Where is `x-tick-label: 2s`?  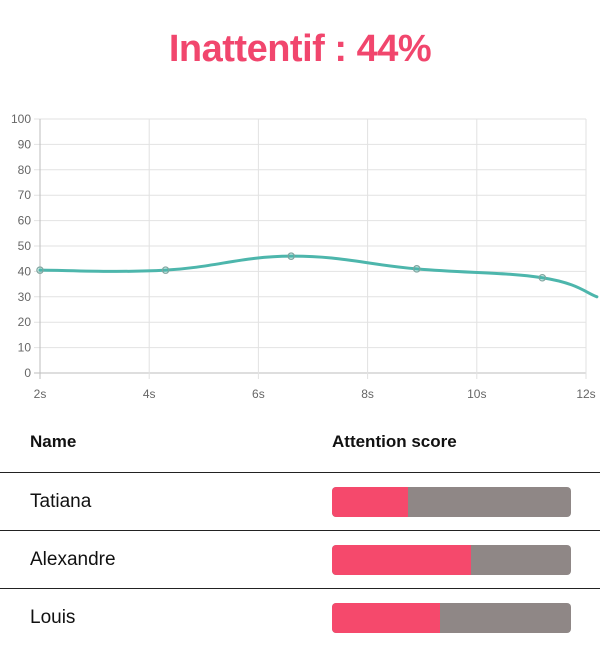
x-tick-label: 2s is located at coordinates (40, 394).